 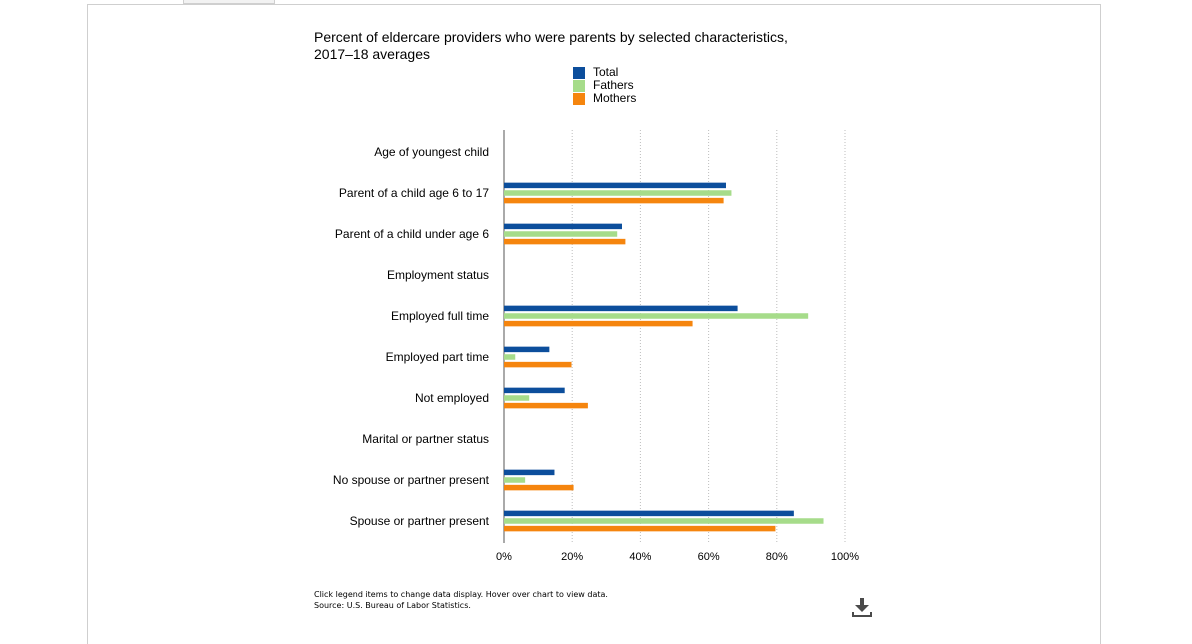 What do you see at coordinates (579, 85) in the screenshot?
I see `legend-swatch-fathers` at bounding box center [579, 85].